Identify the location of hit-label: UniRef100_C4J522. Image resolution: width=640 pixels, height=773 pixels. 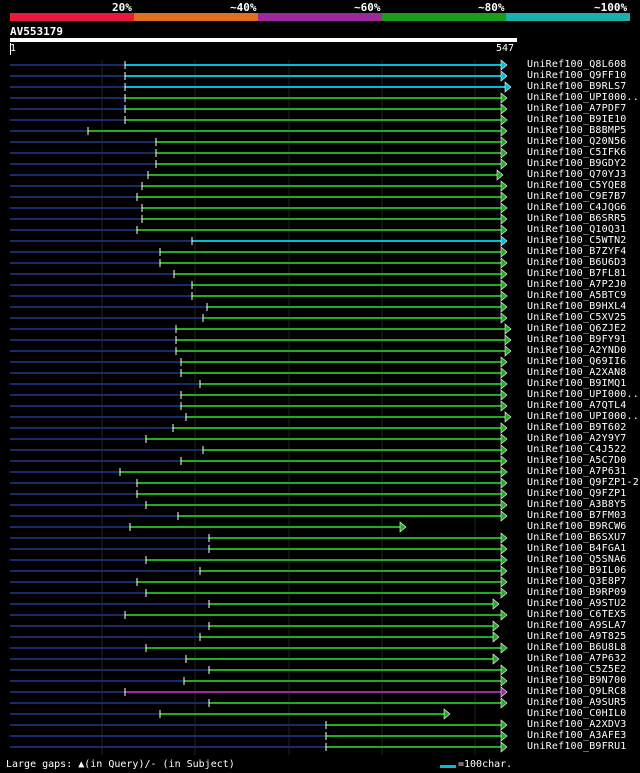
(577, 449).